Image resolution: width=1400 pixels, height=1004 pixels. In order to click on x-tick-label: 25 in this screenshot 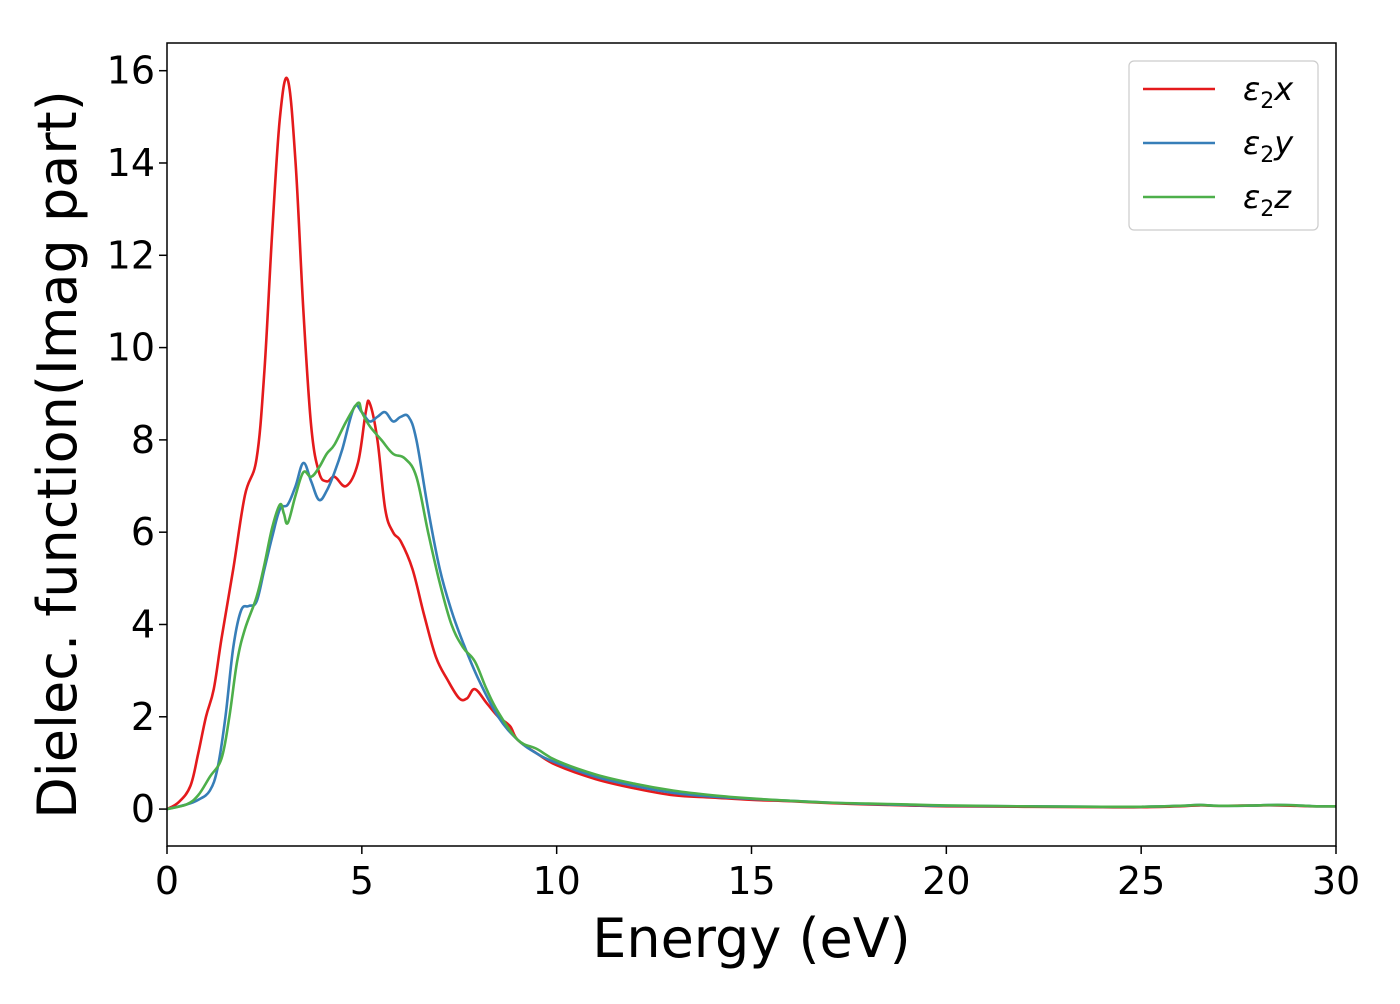, I will do `click(1141, 881)`.